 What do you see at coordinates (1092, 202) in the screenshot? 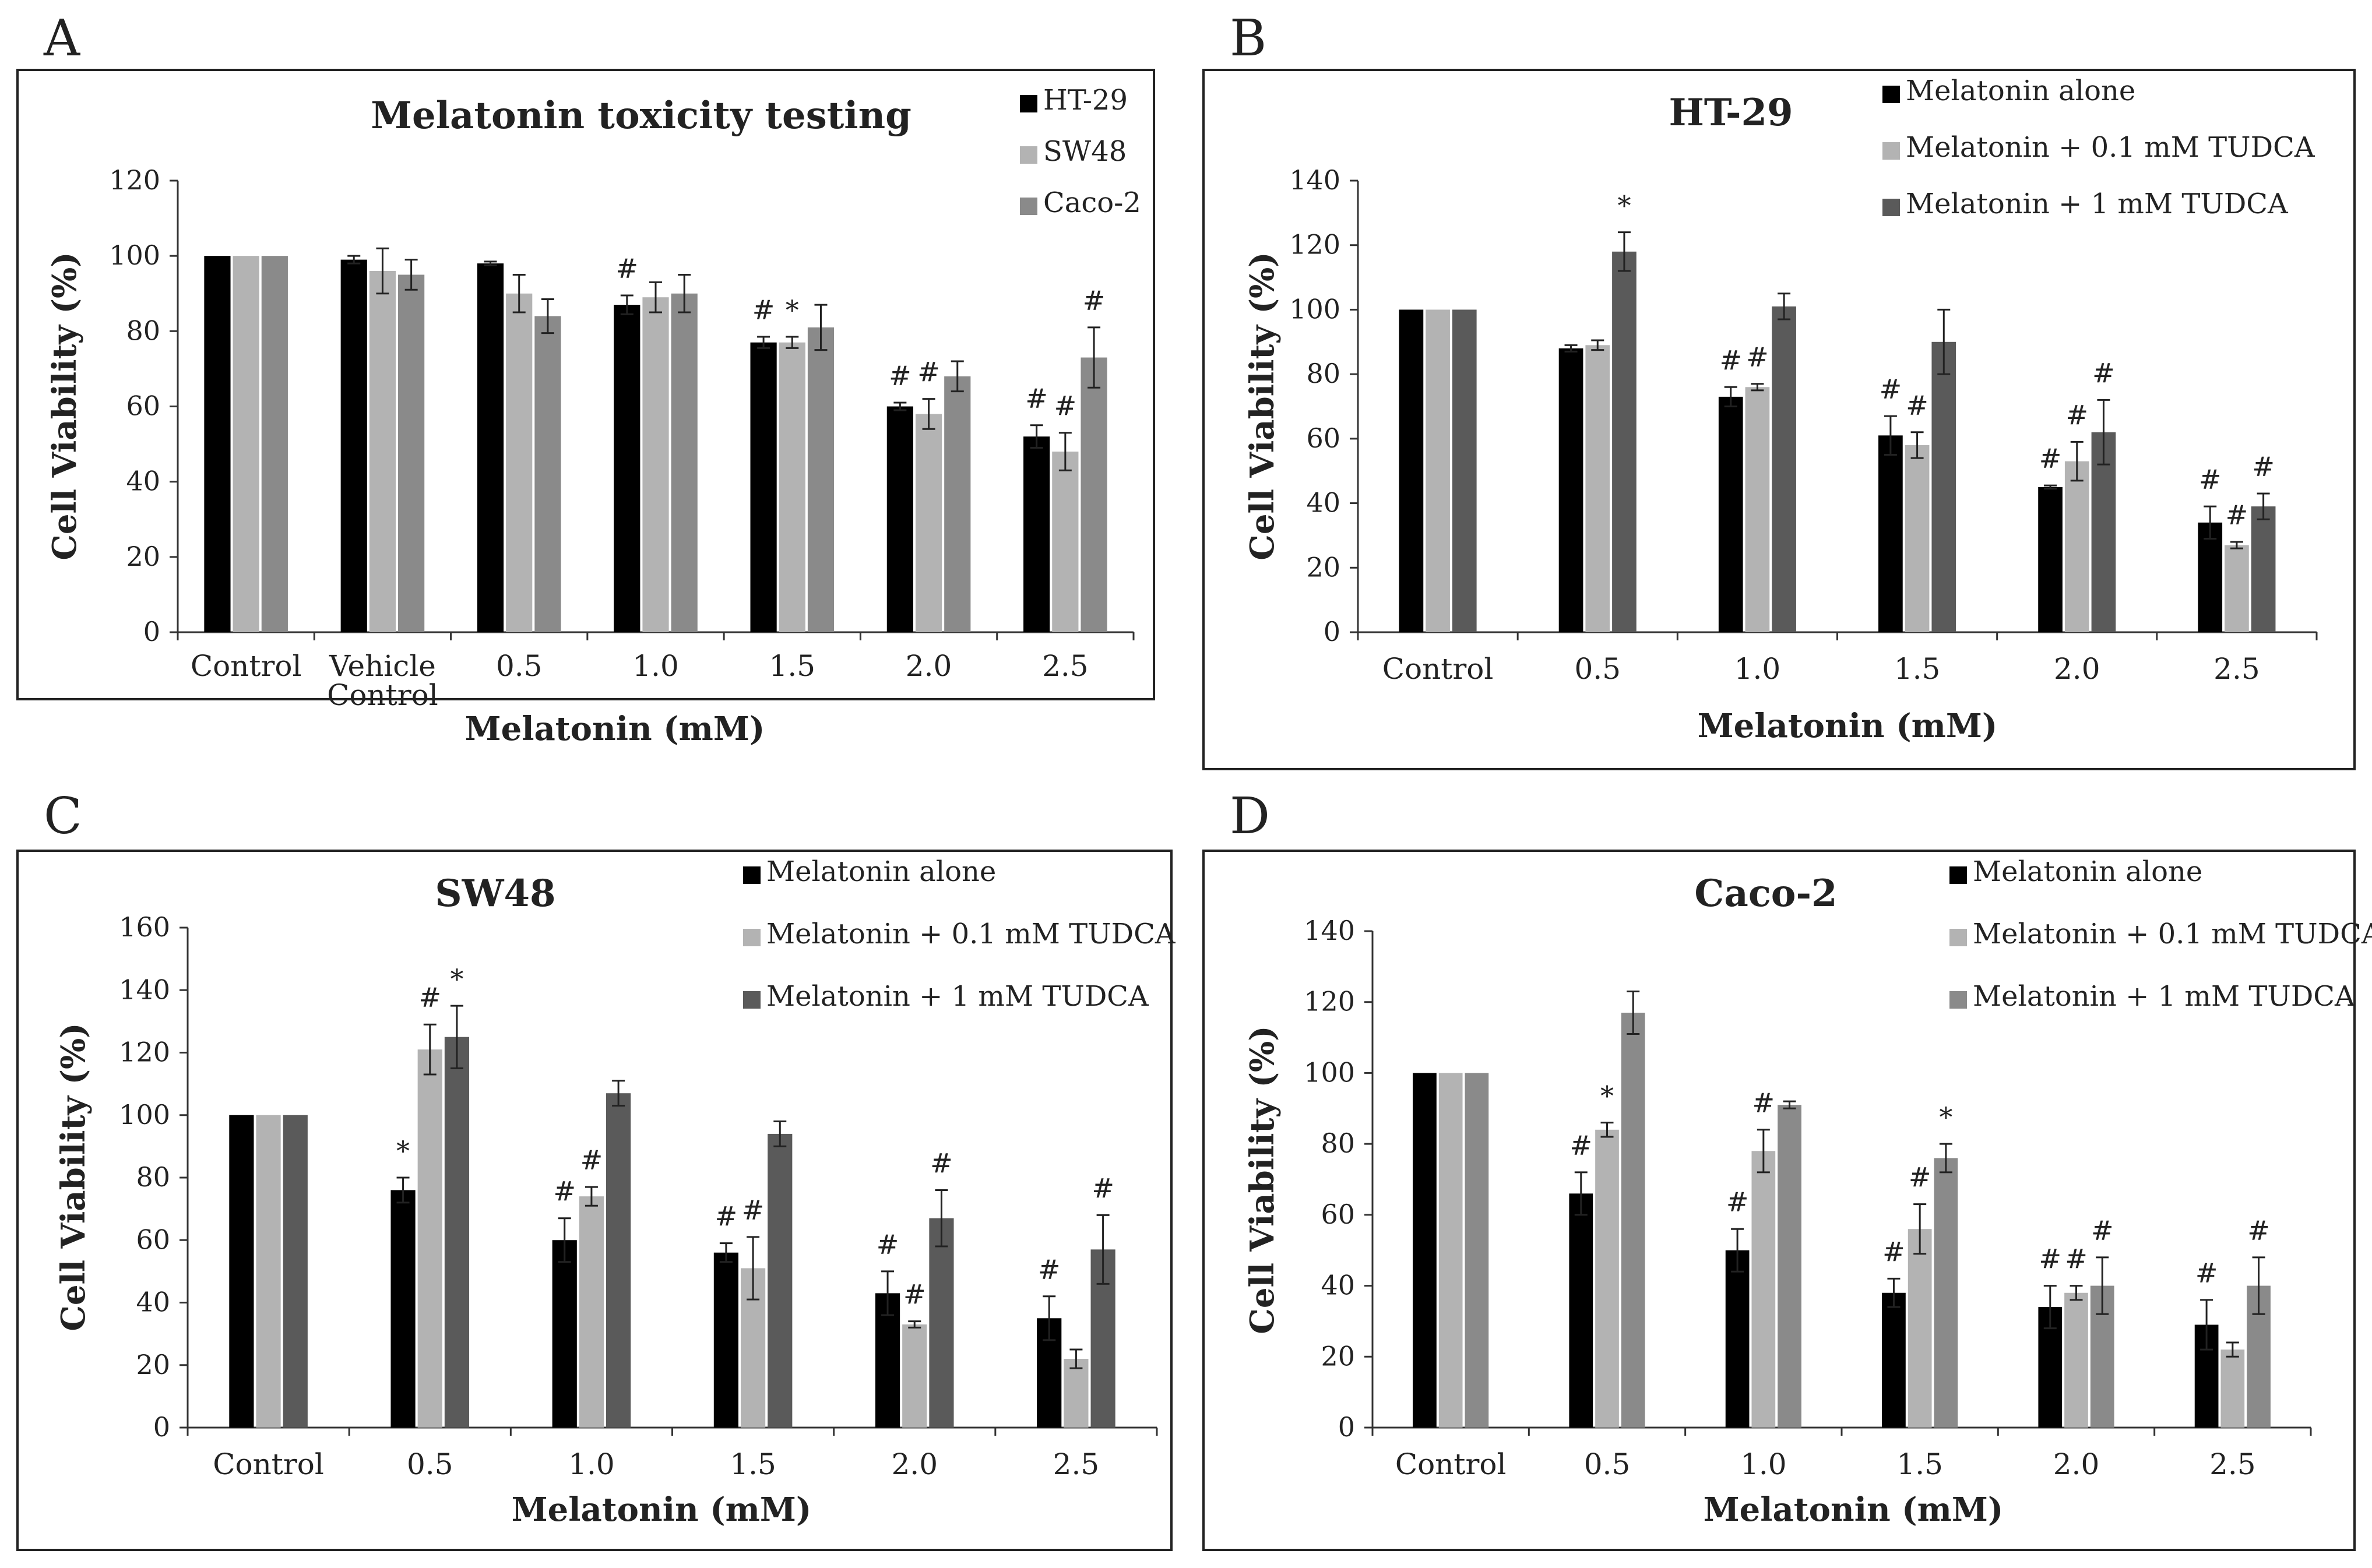
I see `legend-label: Caco-2` at bounding box center [1092, 202].